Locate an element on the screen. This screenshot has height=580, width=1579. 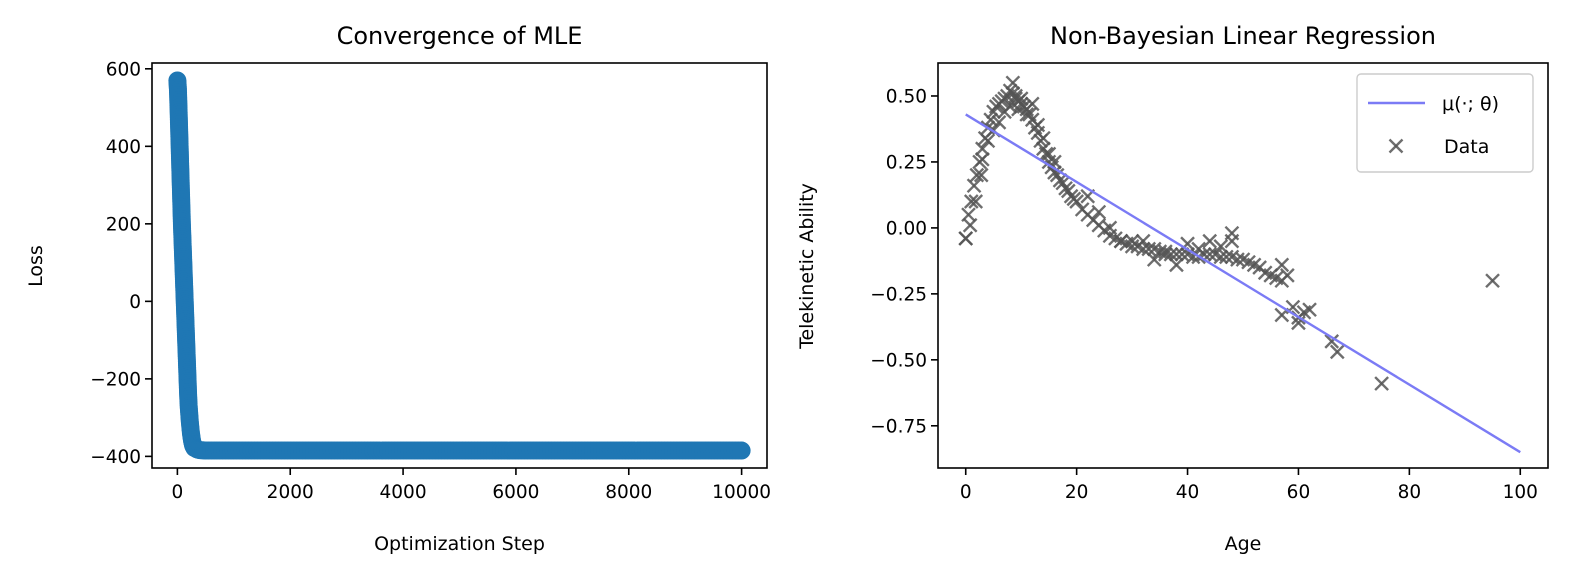
loss-x-tick-label: 6000 is located at coordinates (515, 492).